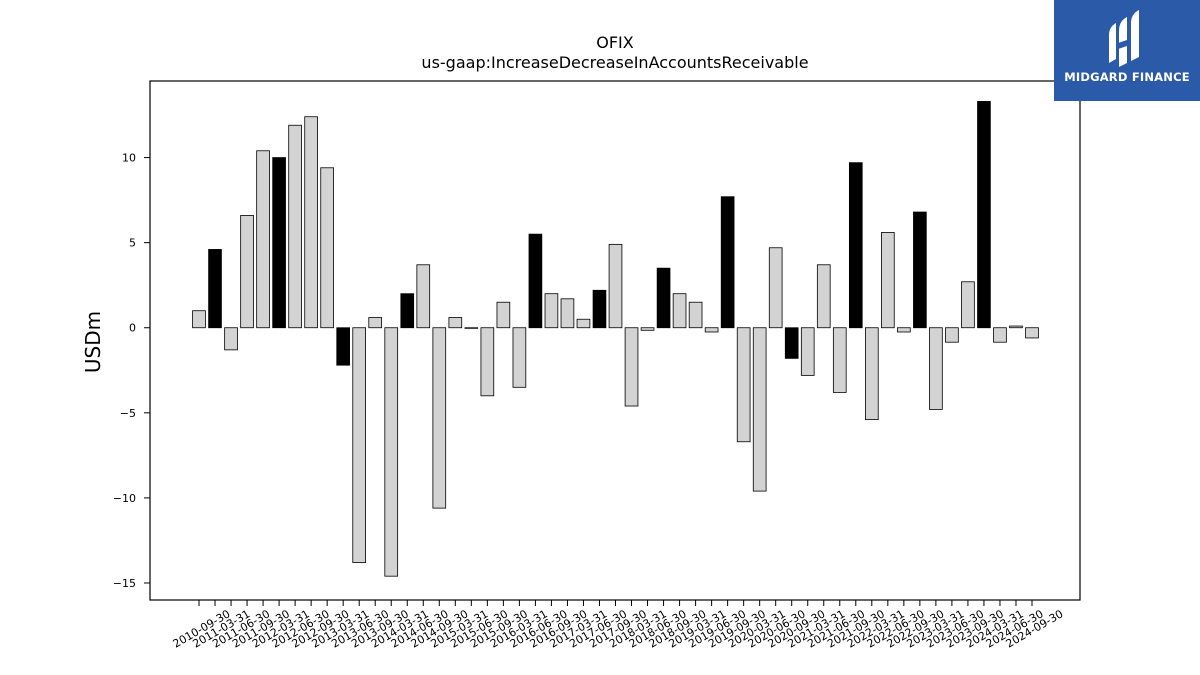 The height and width of the screenshot is (675, 1200). What do you see at coordinates (132, 328) in the screenshot?
I see `y-tick-label: 0` at bounding box center [132, 328].